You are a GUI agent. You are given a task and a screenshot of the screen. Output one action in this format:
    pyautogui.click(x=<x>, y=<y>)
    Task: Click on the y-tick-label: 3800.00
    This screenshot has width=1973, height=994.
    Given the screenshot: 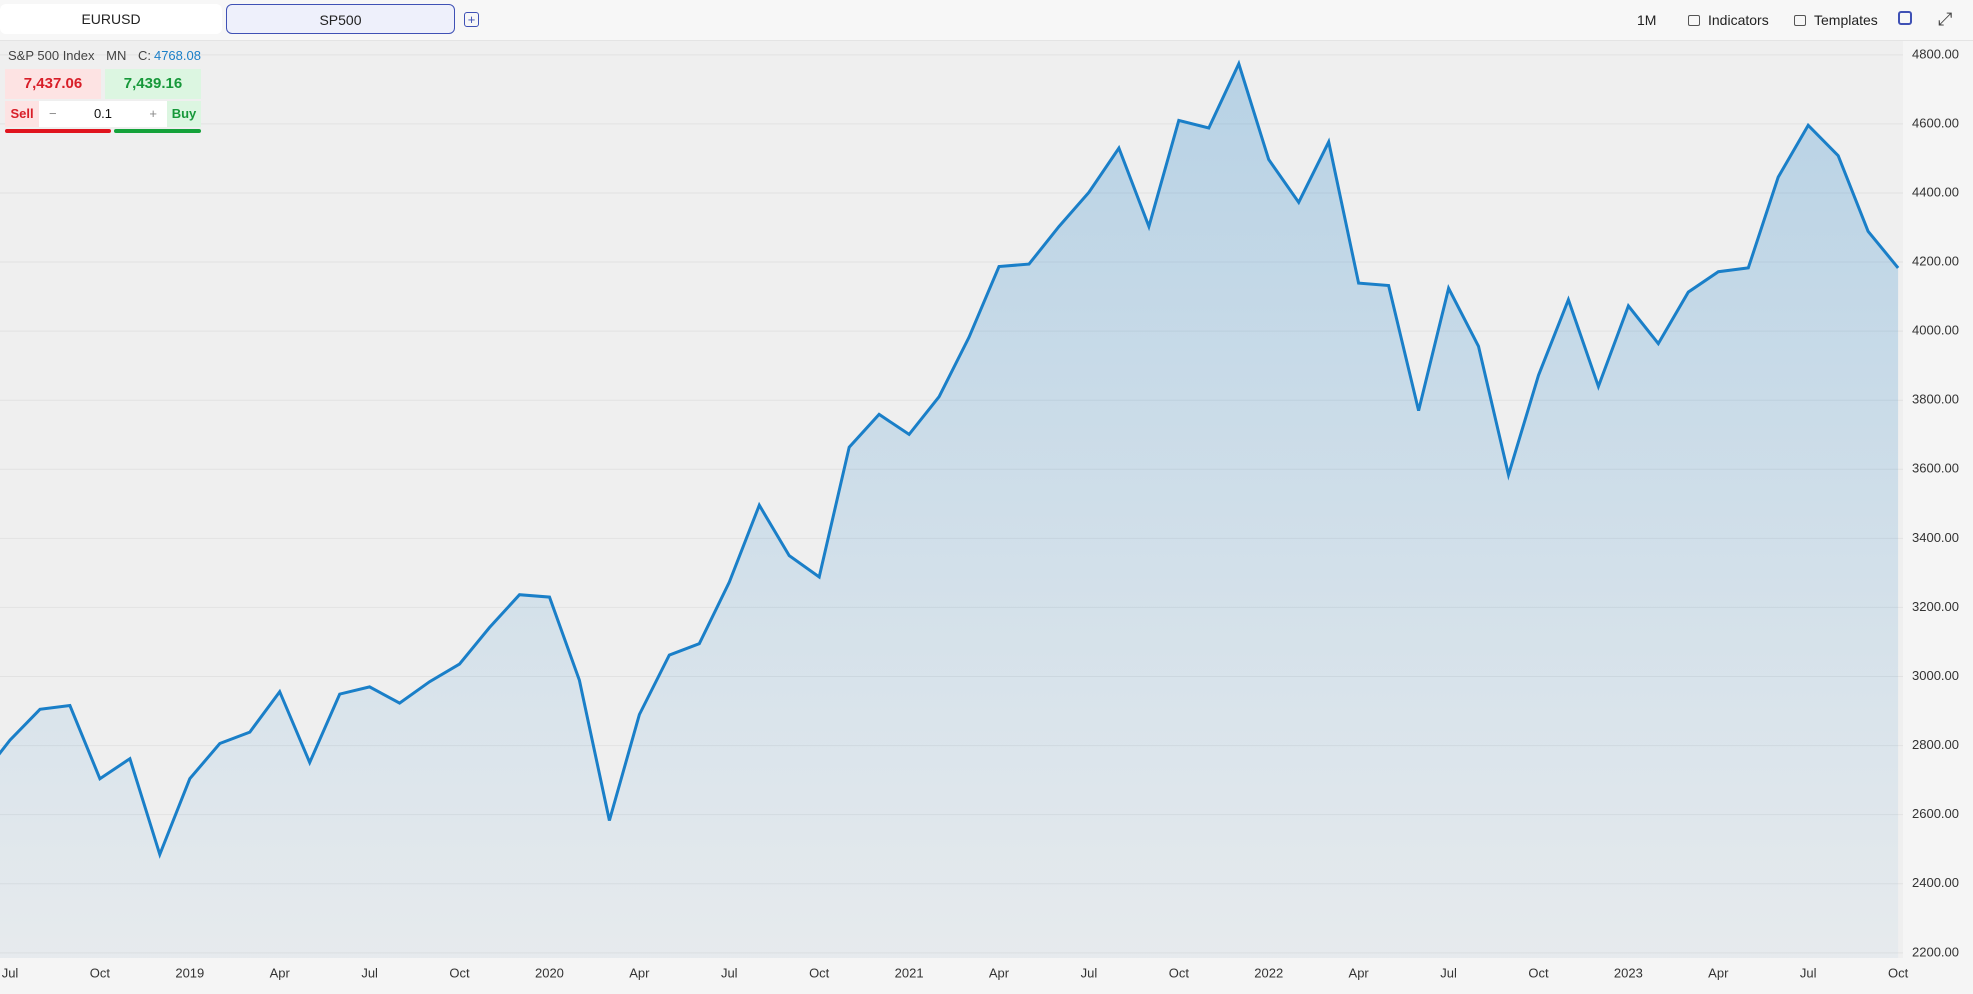 What is the action you would take?
    pyautogui.click(x=1935, y=399)
    